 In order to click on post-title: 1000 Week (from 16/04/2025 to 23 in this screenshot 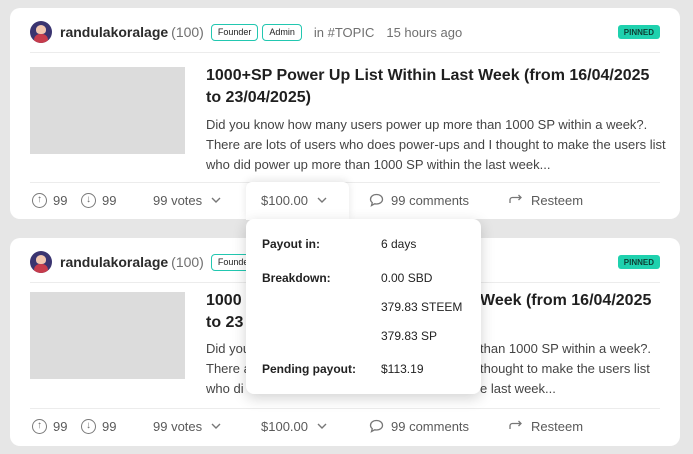, I will do `click(436, 312)`.